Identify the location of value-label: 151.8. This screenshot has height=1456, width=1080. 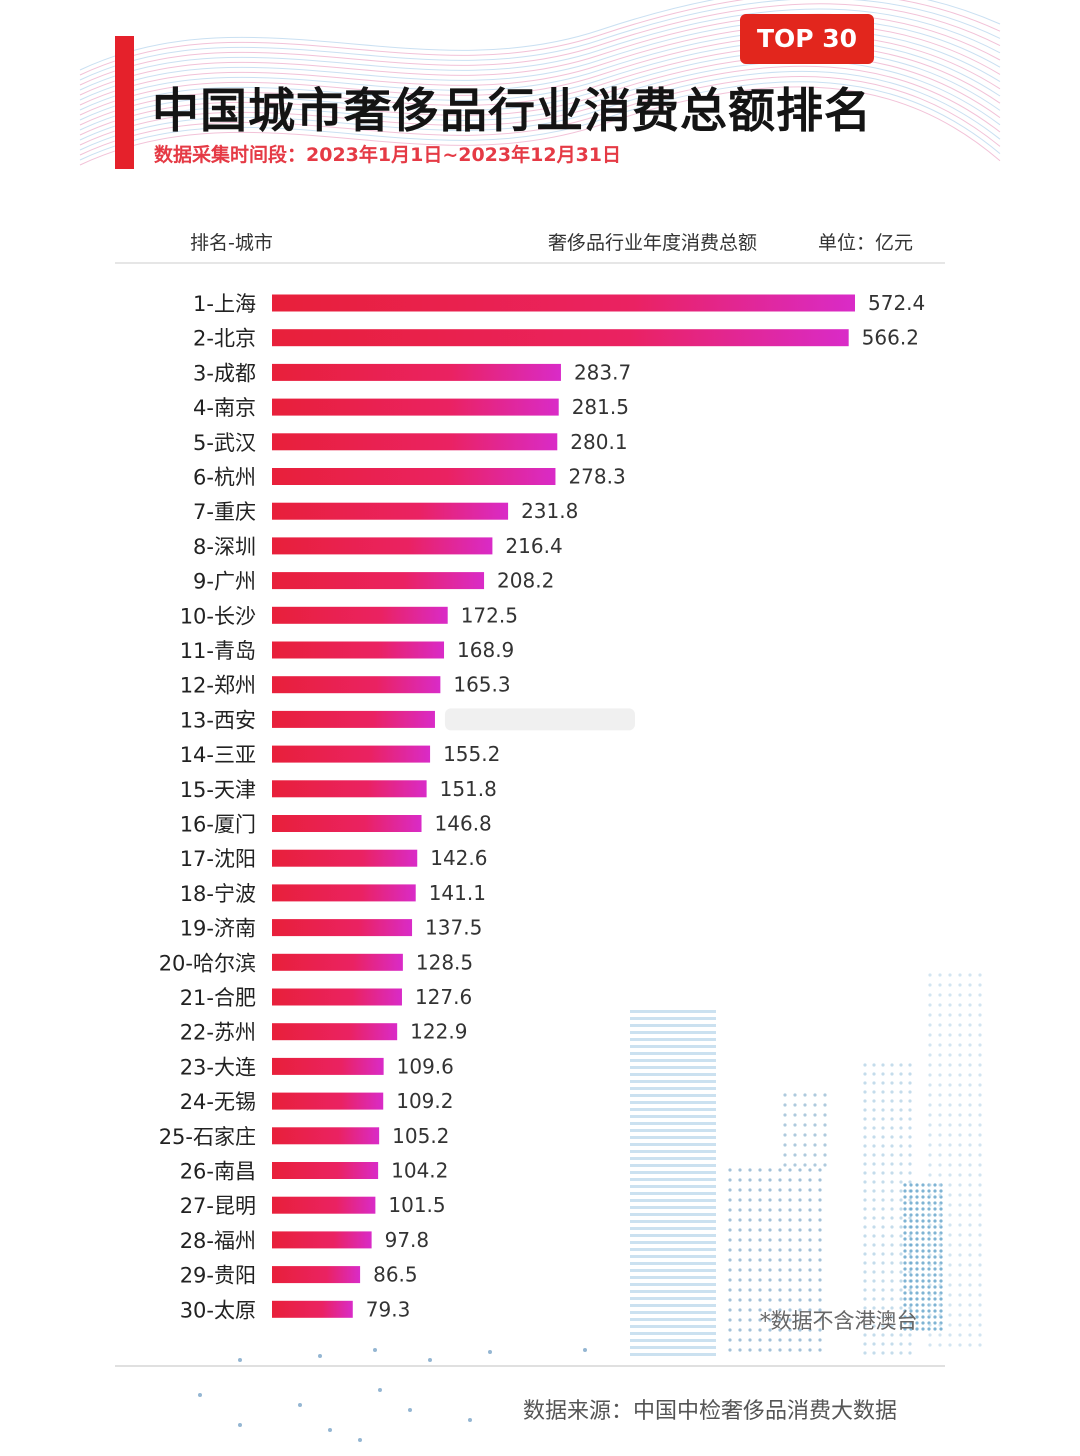
(468, 789).